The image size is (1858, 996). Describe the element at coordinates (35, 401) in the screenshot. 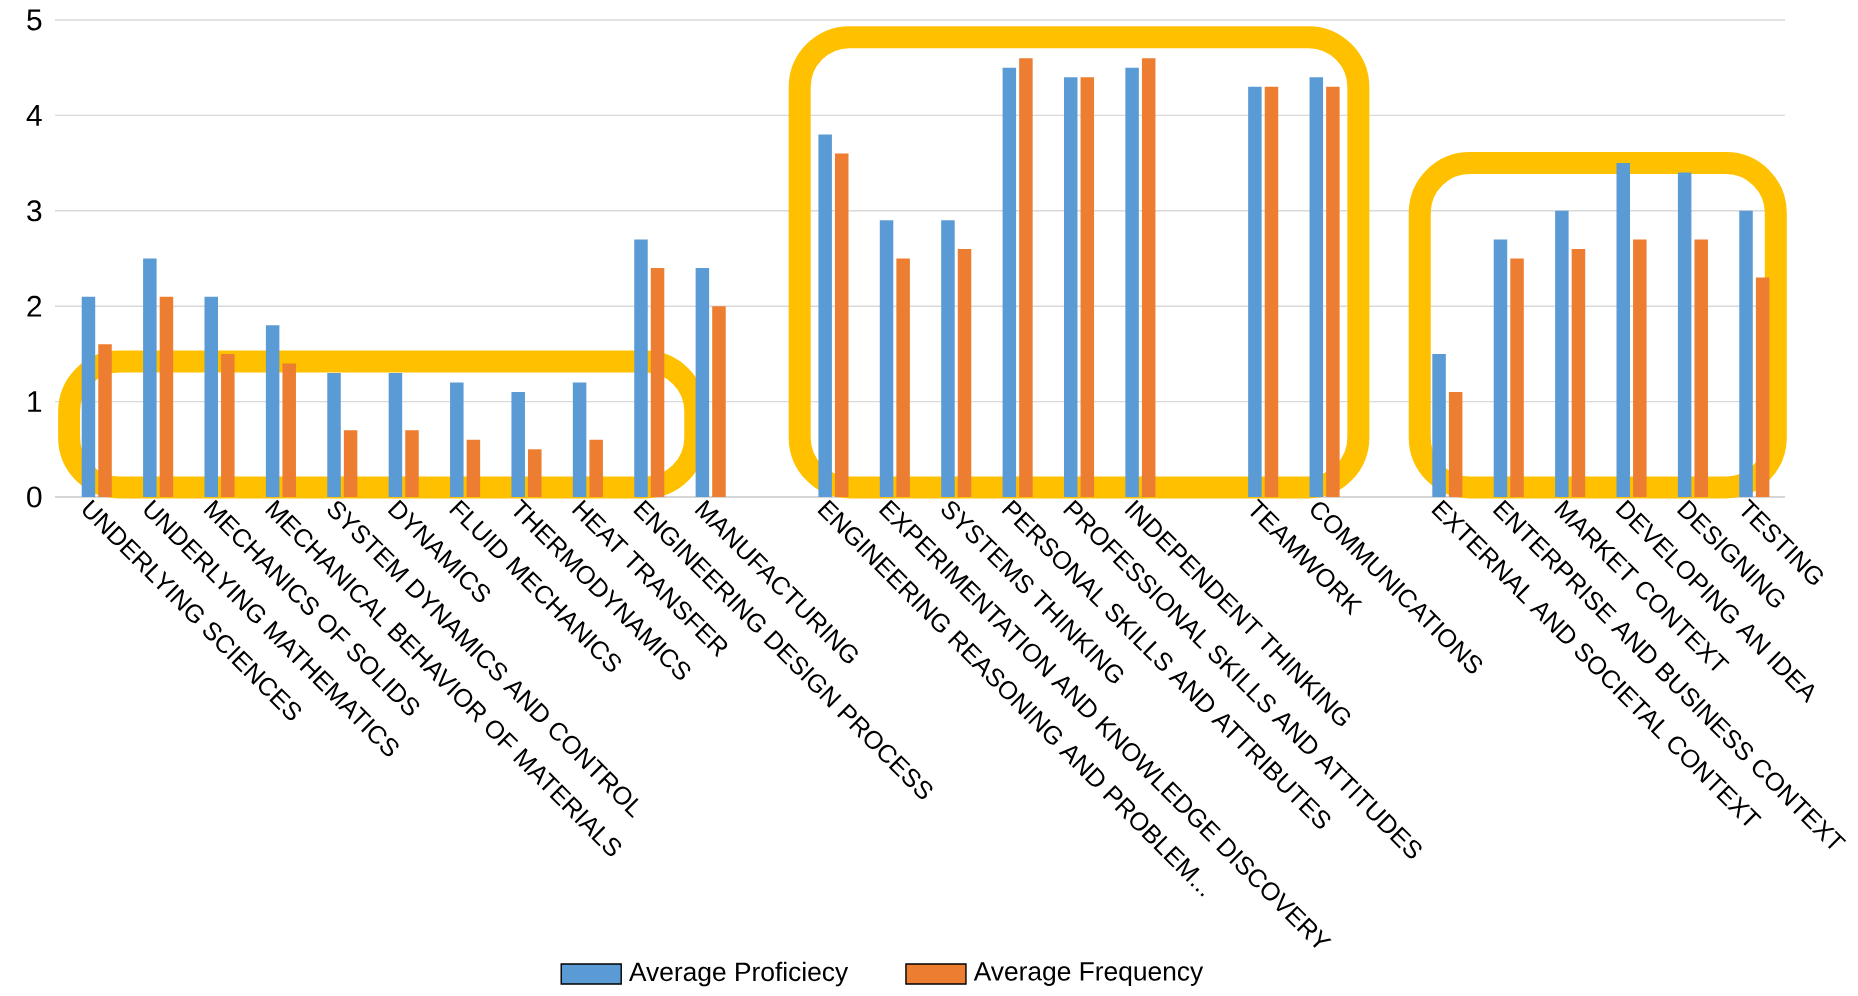

I see `y-tick-label: 1` at that location.